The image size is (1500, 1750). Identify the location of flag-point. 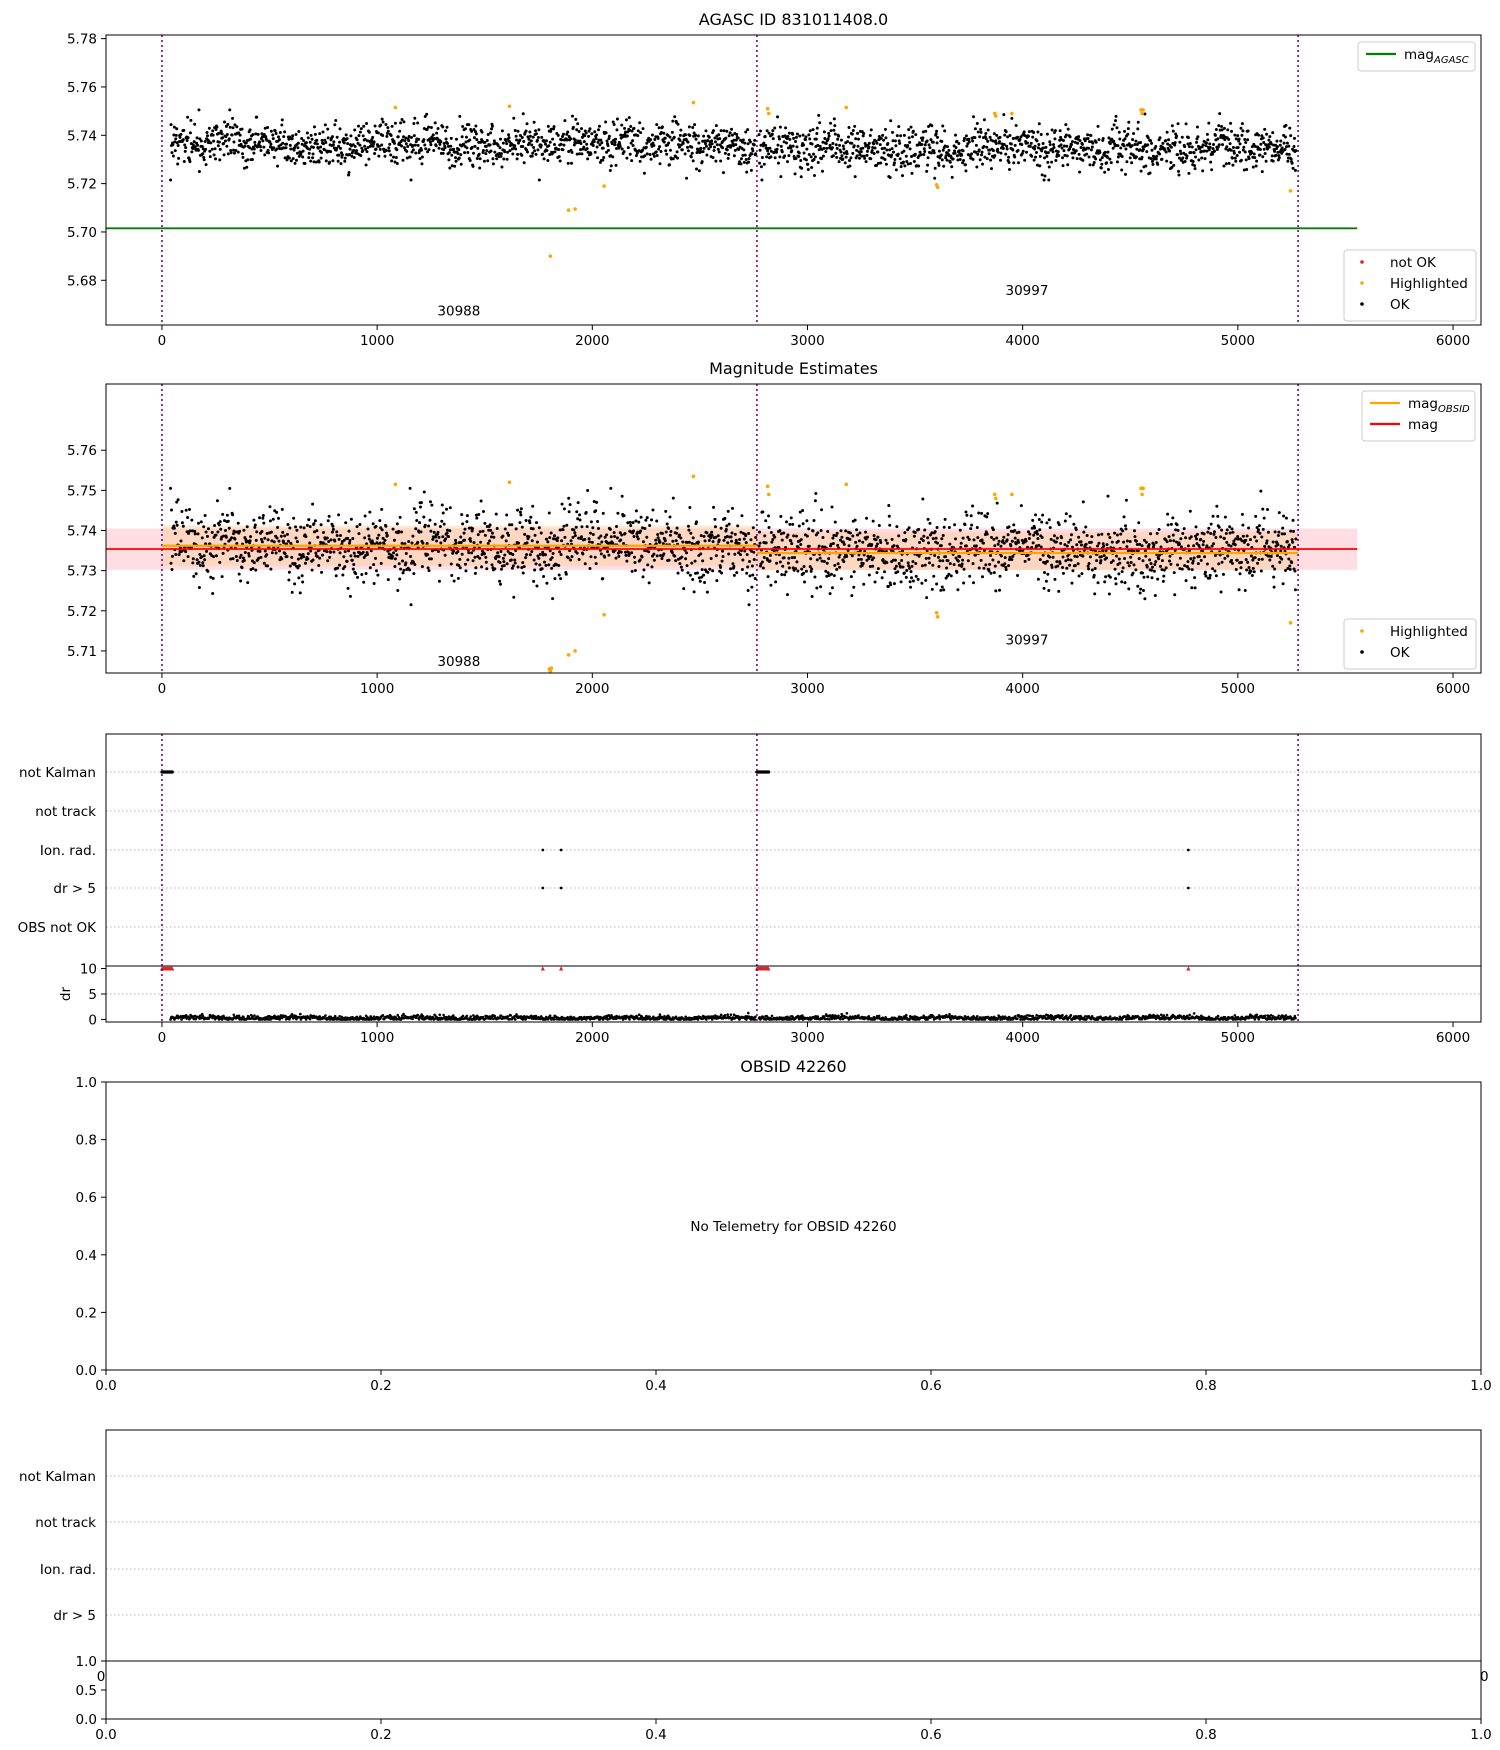
(543, 850).